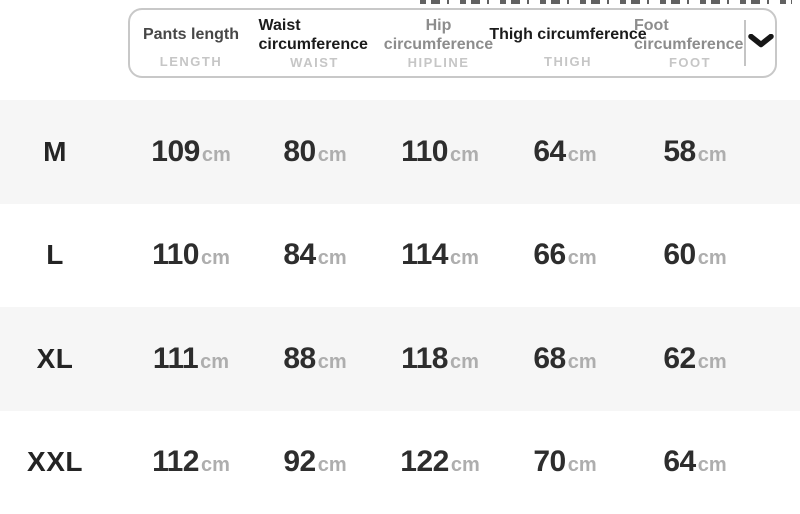 This screenshot has height=514, width=800. I want to click on header-column: Hip circumference HIPLINE, so click(438, 43).